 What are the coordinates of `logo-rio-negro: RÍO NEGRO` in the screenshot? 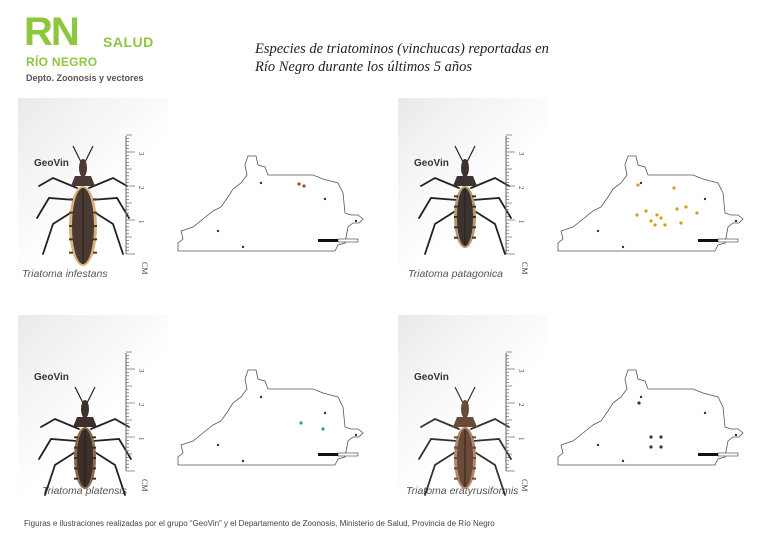 It's located at (62, 62).